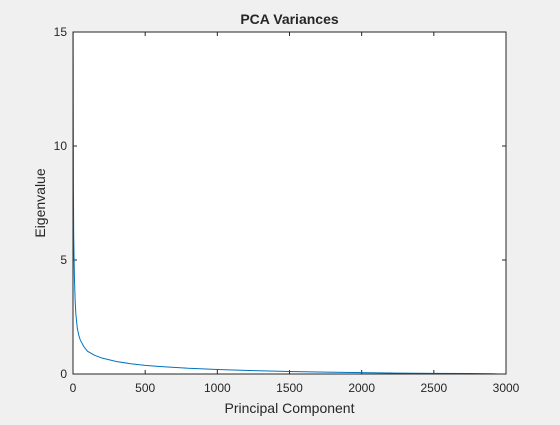  Describe the element at coordinates (290, 408) in the screenshot. I see `x-axis-label: Principal Component` at that location.